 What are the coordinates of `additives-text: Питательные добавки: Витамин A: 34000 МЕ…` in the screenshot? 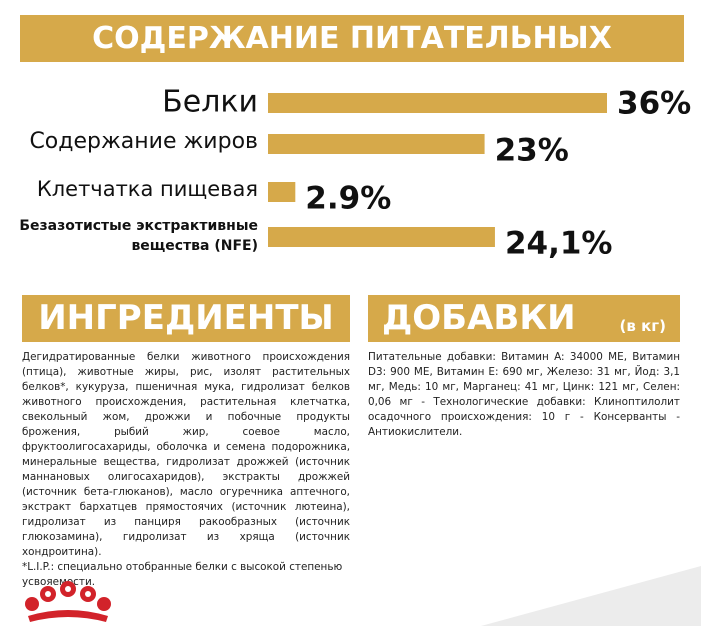 It's located at (524, 394).